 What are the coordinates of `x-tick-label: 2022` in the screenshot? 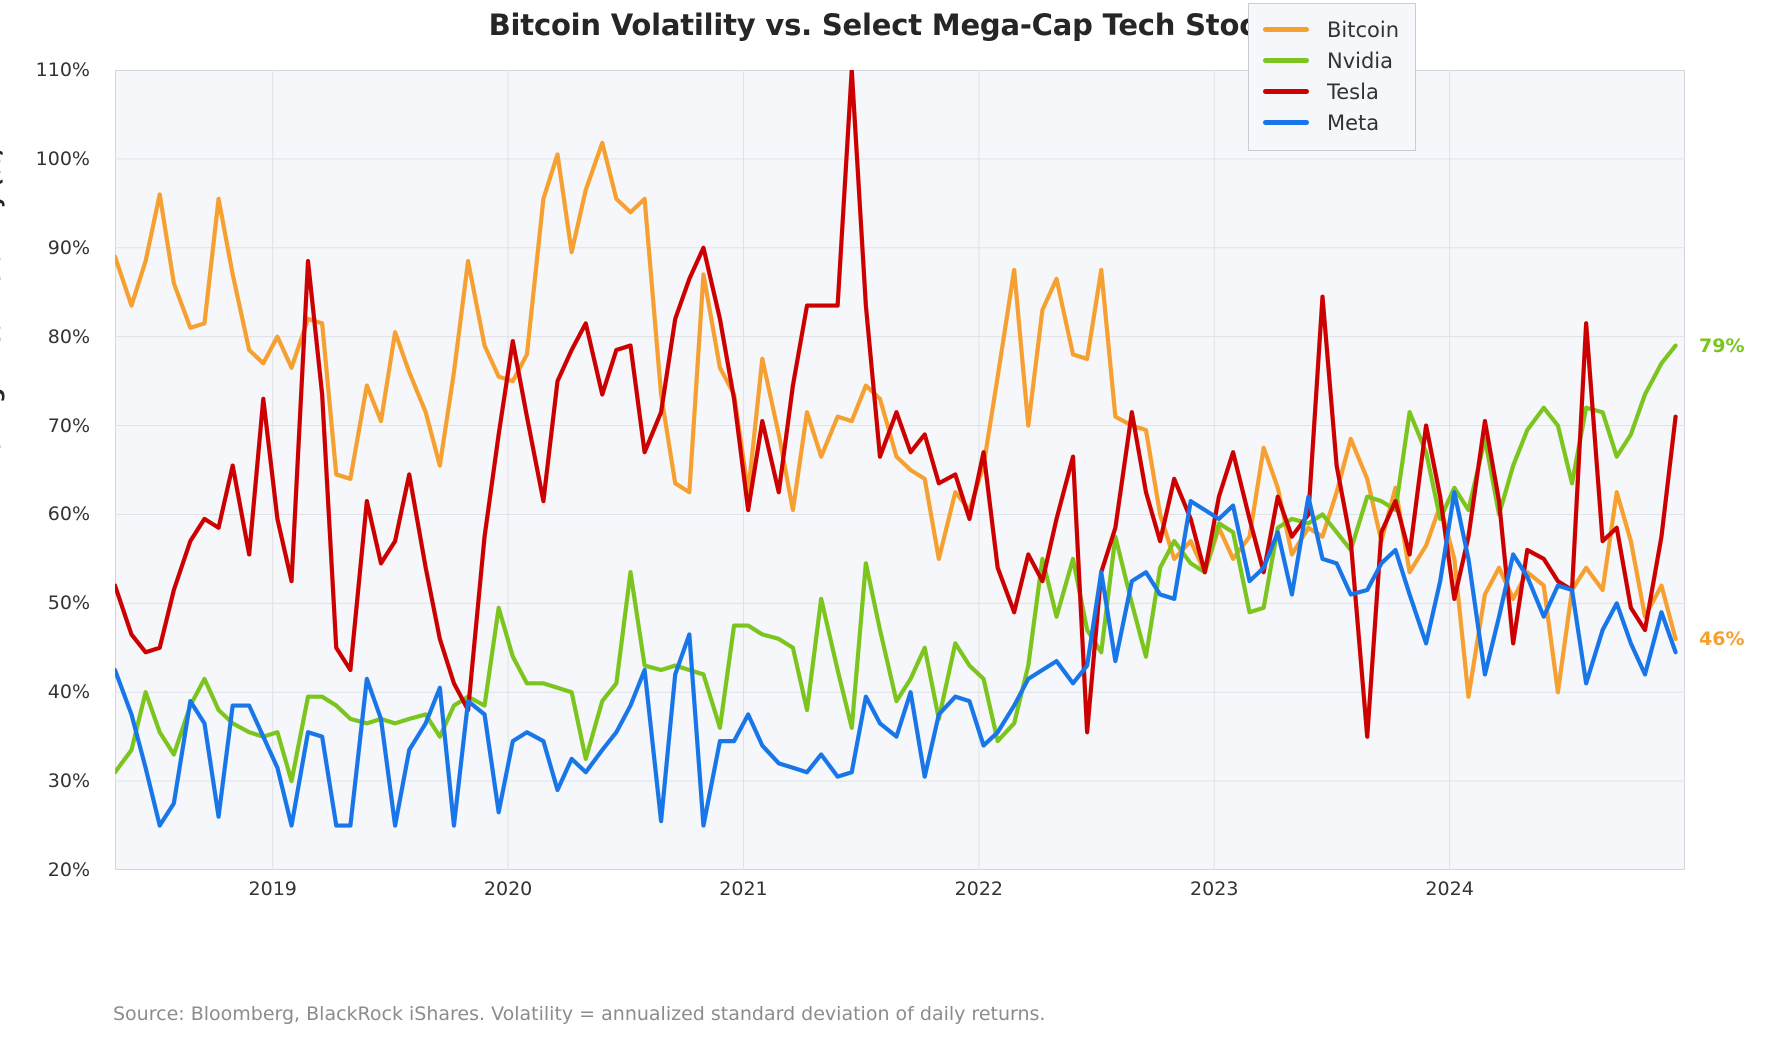 It's located at (979, 889).